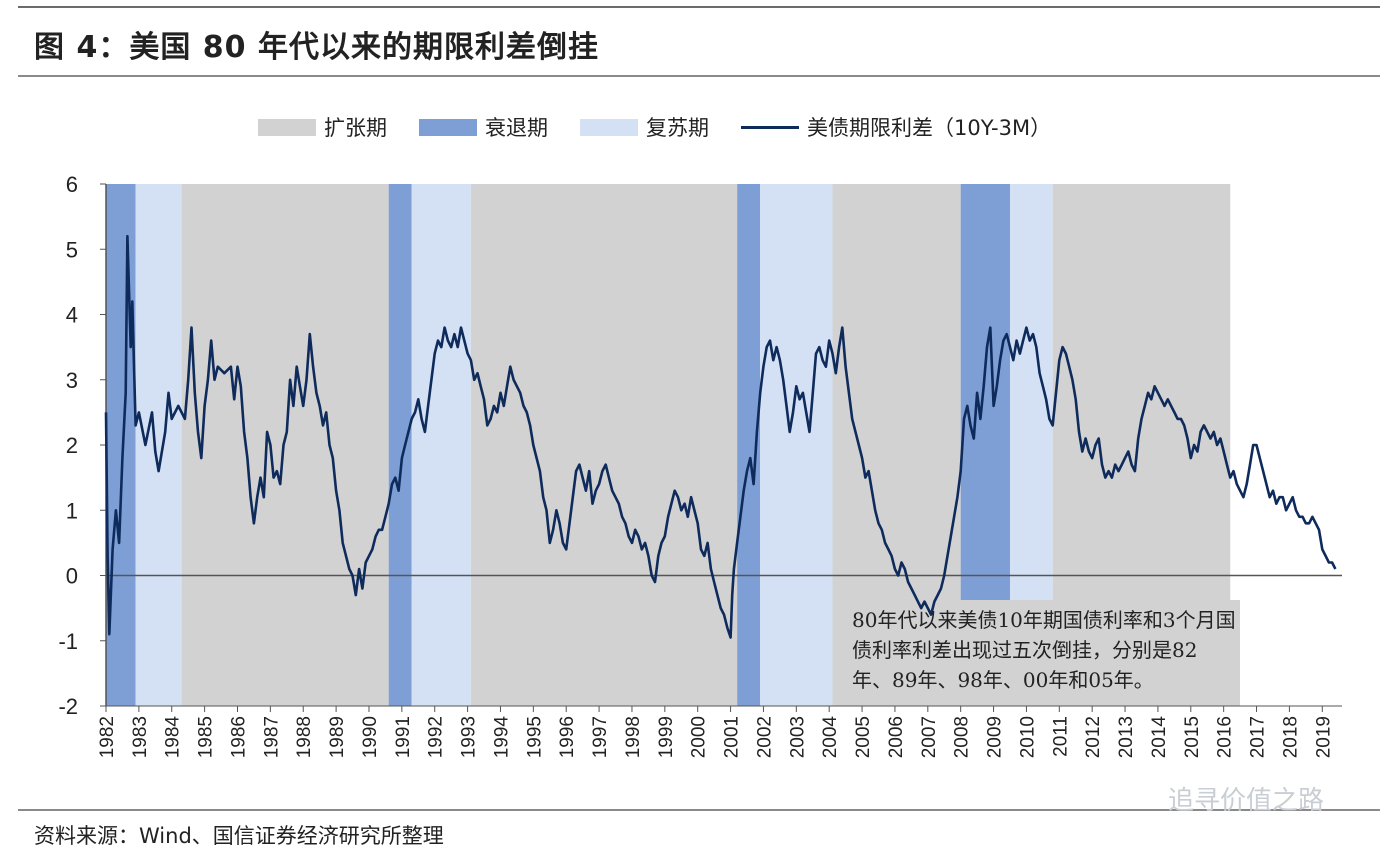 The width and height of the screenshot is (1399, 859). I want to click on x-tick-label: 2018, so click(1290, 737).